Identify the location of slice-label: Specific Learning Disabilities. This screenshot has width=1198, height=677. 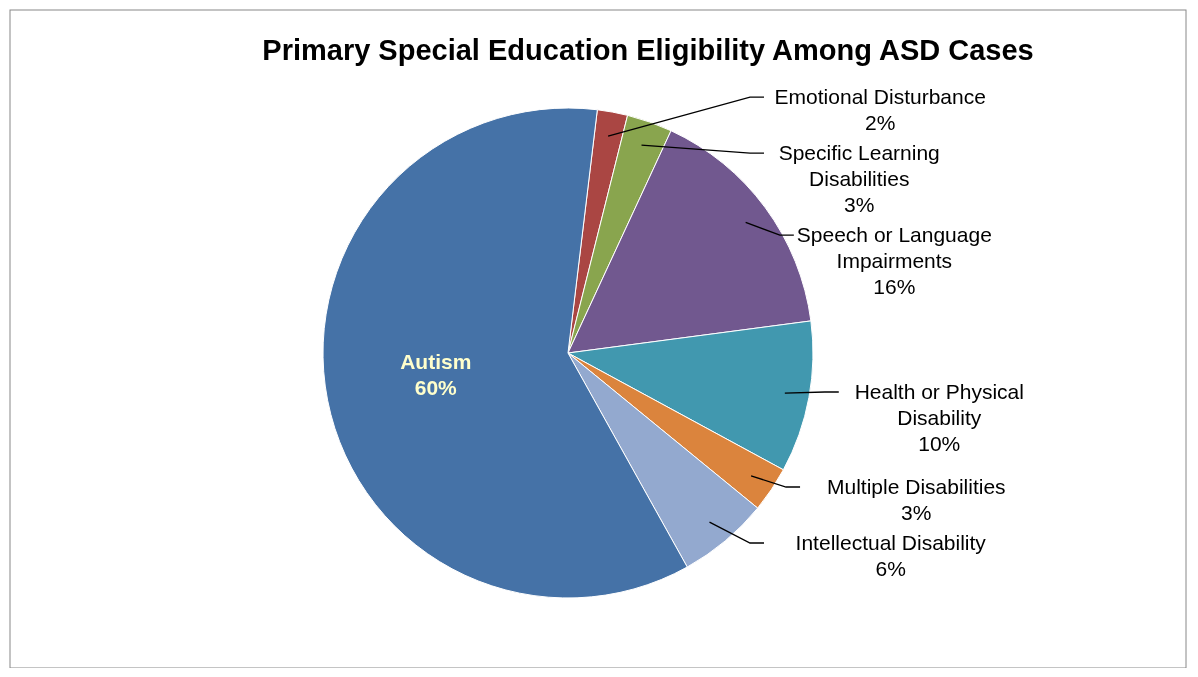
(859, 166).